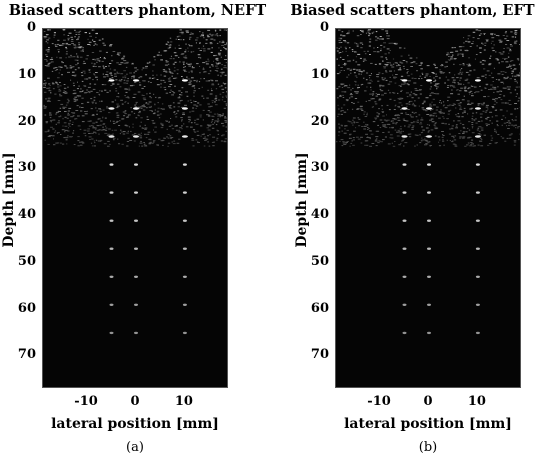 This screenshot has width=550, height=462. What do you see at coordinates (135, 447) in the screenshot?
I see `panel-caption: (a)` at bounding box center [135, 447].